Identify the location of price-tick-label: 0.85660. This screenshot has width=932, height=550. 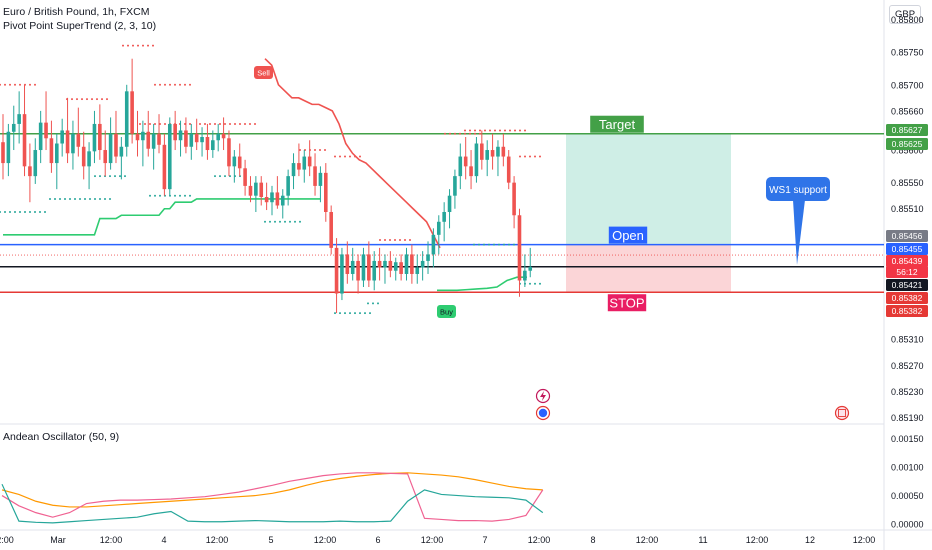
(907, 111).